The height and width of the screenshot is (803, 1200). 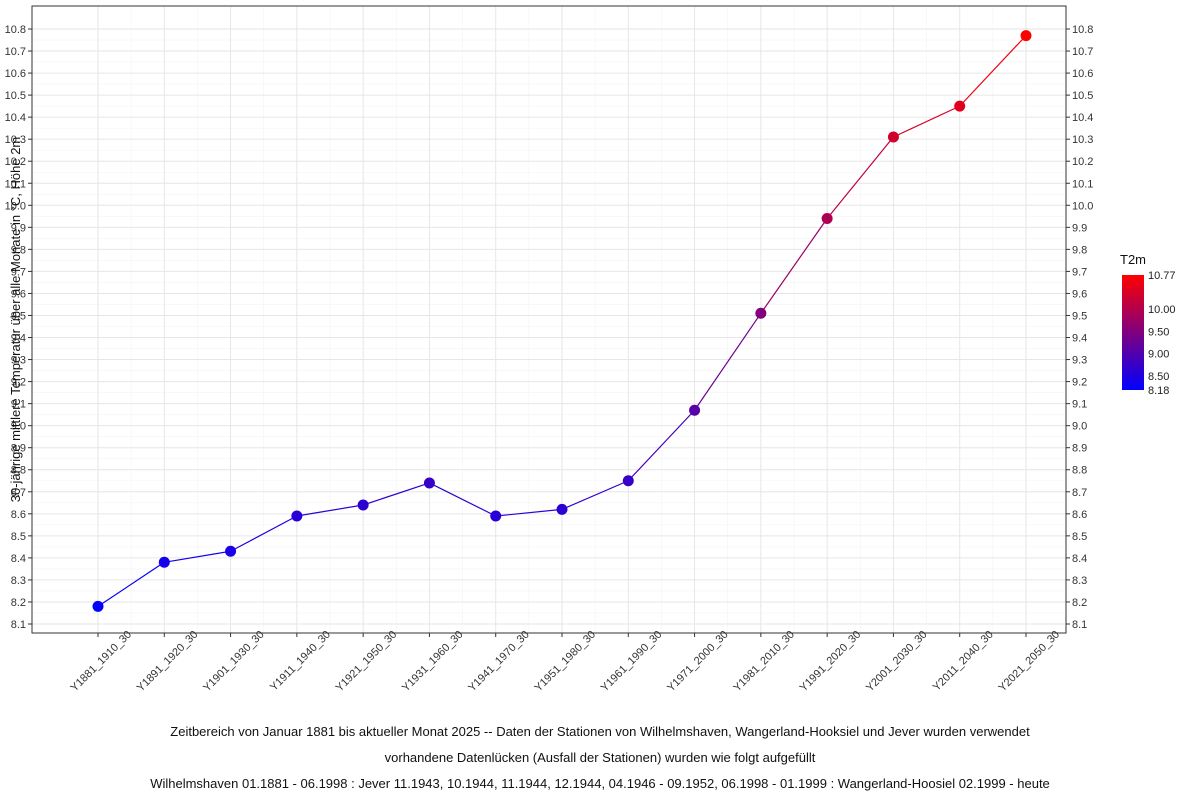 What do you see at coordinates (1082, 52) in the screenshot?
I see `y-tick-label-right: 10.7` at bounding box center [1082, 52].